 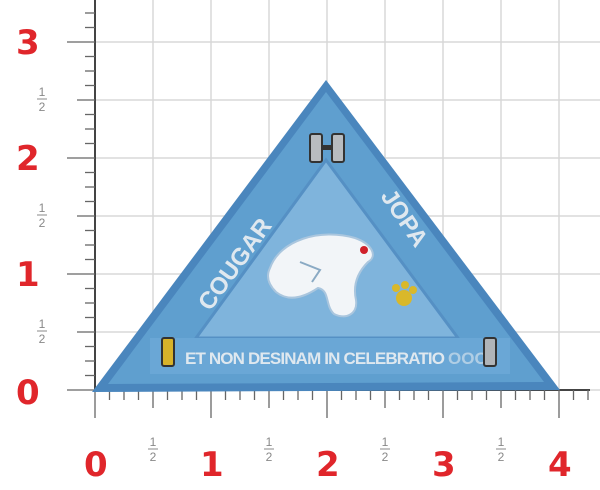 I want to click on ruler-label-4: 4, so click(x=560, y=465).